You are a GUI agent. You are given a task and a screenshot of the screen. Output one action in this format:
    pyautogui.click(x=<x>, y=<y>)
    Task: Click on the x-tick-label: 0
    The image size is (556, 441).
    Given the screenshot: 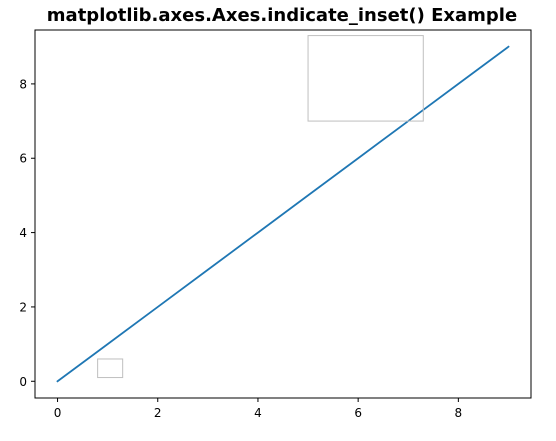 What is the action you would take?
    pyautogui.click(x=58, y=413)
    